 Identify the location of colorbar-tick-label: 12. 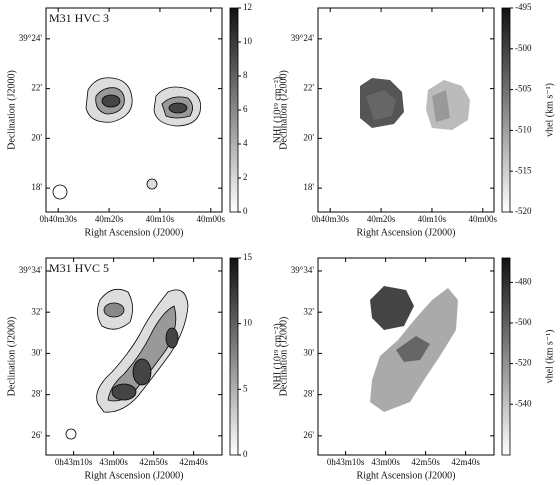
(247, 7).